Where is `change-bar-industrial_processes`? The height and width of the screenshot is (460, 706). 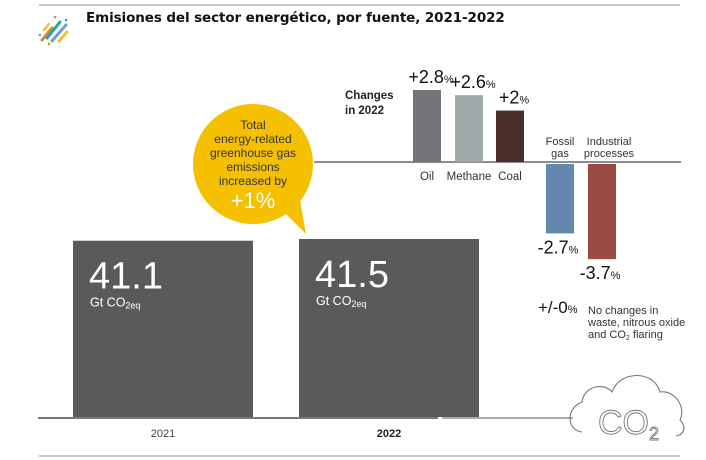
change-bar-industrial_processes is located at coordinates (602, 212).